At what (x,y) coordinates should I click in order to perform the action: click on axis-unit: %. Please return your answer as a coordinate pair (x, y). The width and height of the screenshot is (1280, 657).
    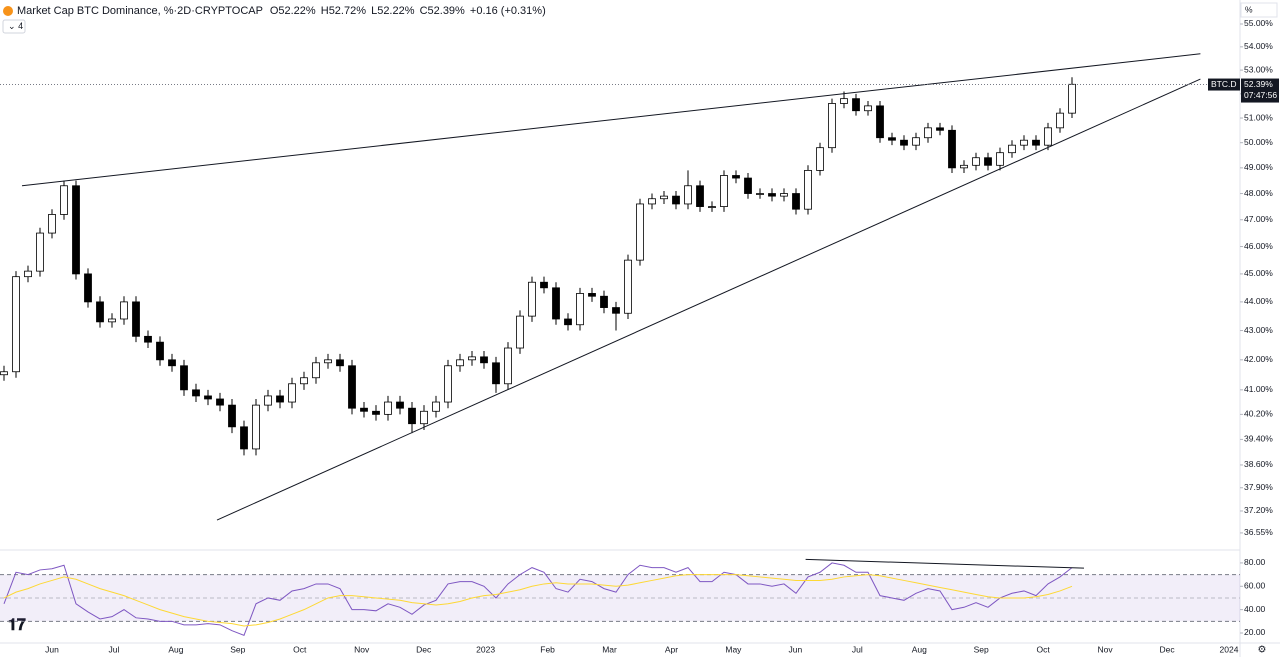
    Looking at the image, I should click on (1249, 9).